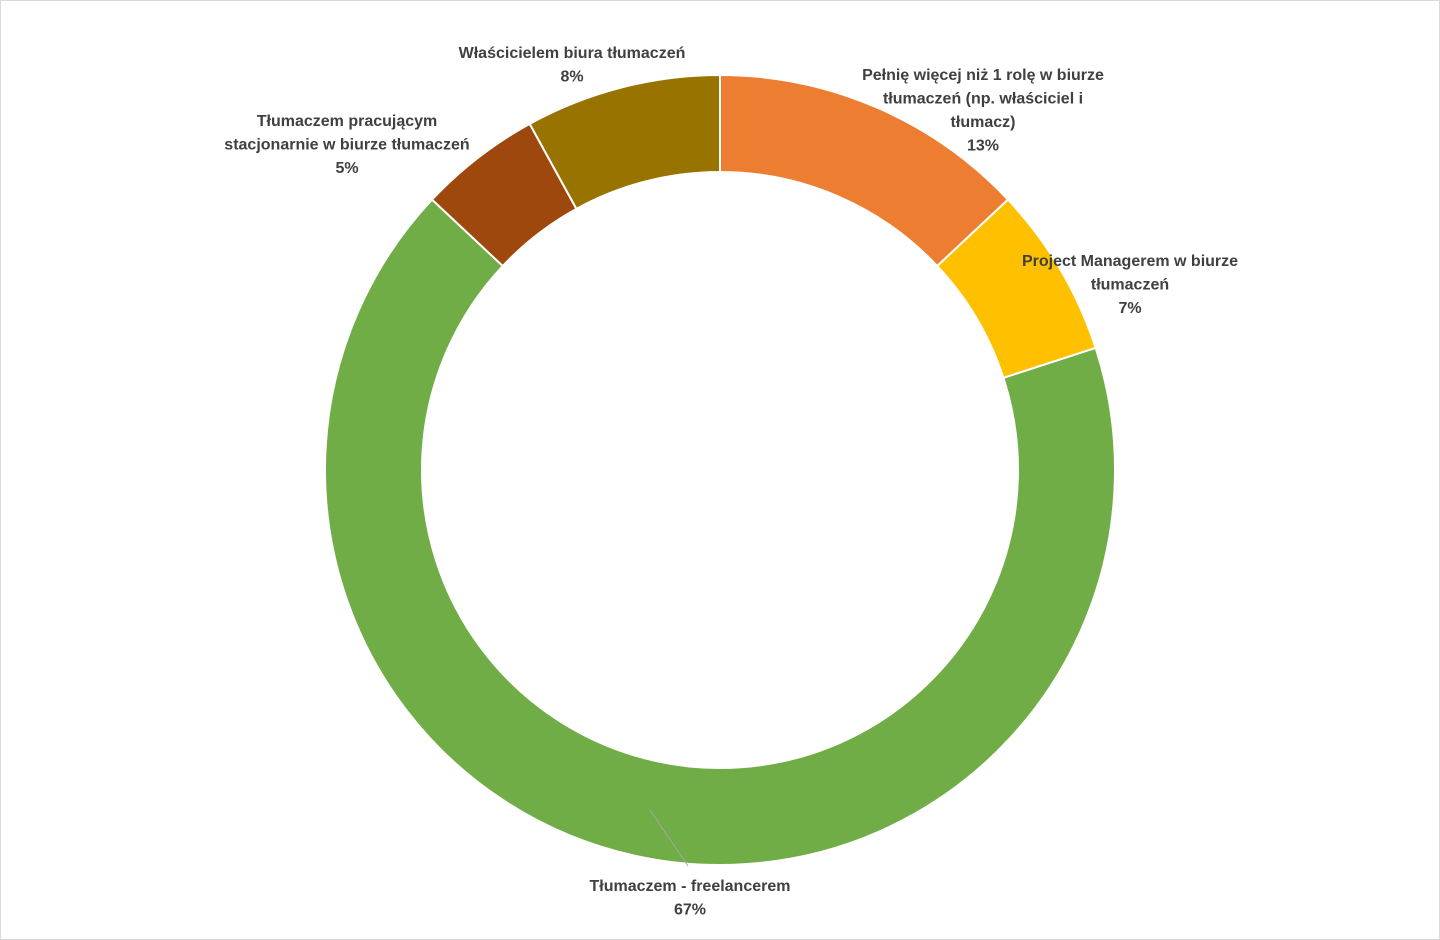  Describe the element at coordinates (1130, 261) in the screenshot. I see `data-label-text: Project Managerem w biurze` at that location.